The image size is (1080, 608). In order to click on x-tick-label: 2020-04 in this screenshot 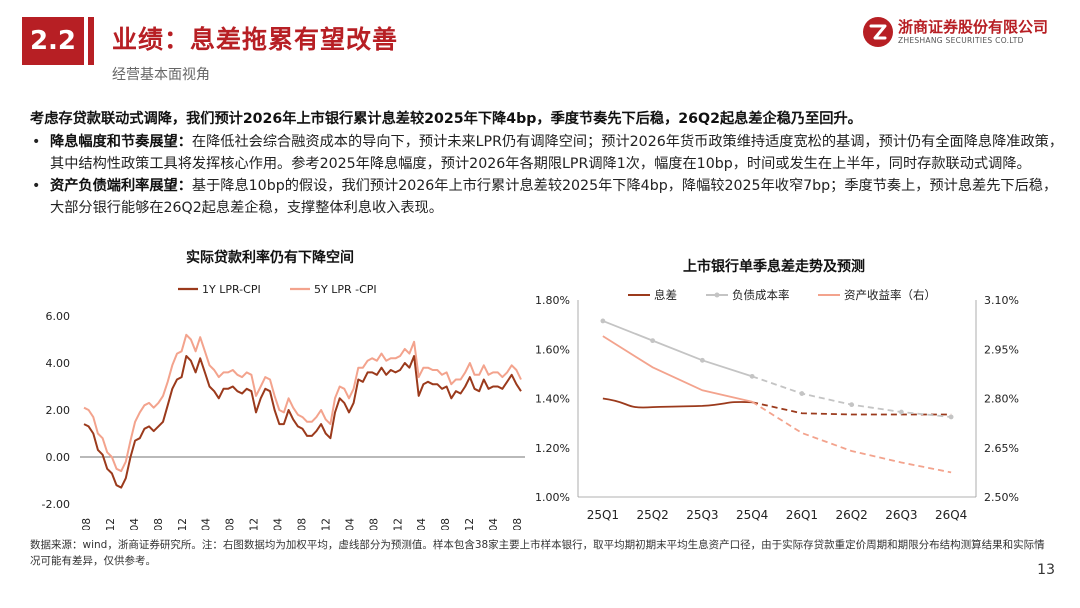, I will do `click(135, 524)`.